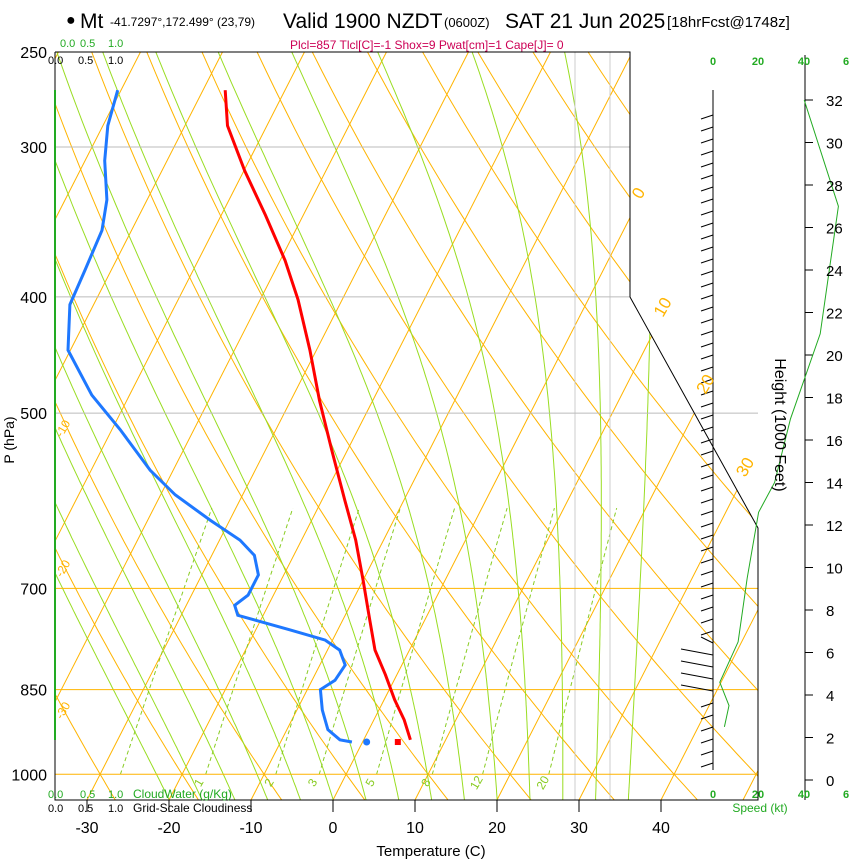  Describe the element at coordinates (834, 441) in the screenshot. I see `height-tick-label: 16` at that location.